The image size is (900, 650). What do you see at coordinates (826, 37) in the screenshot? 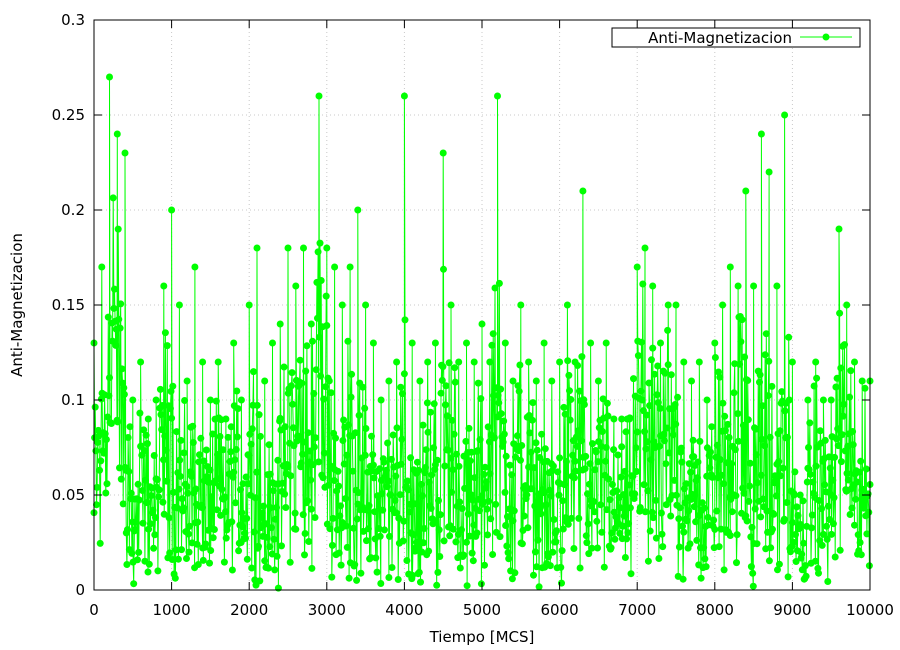
I see `legend-marker-sample` at bounding box center [826, 37].